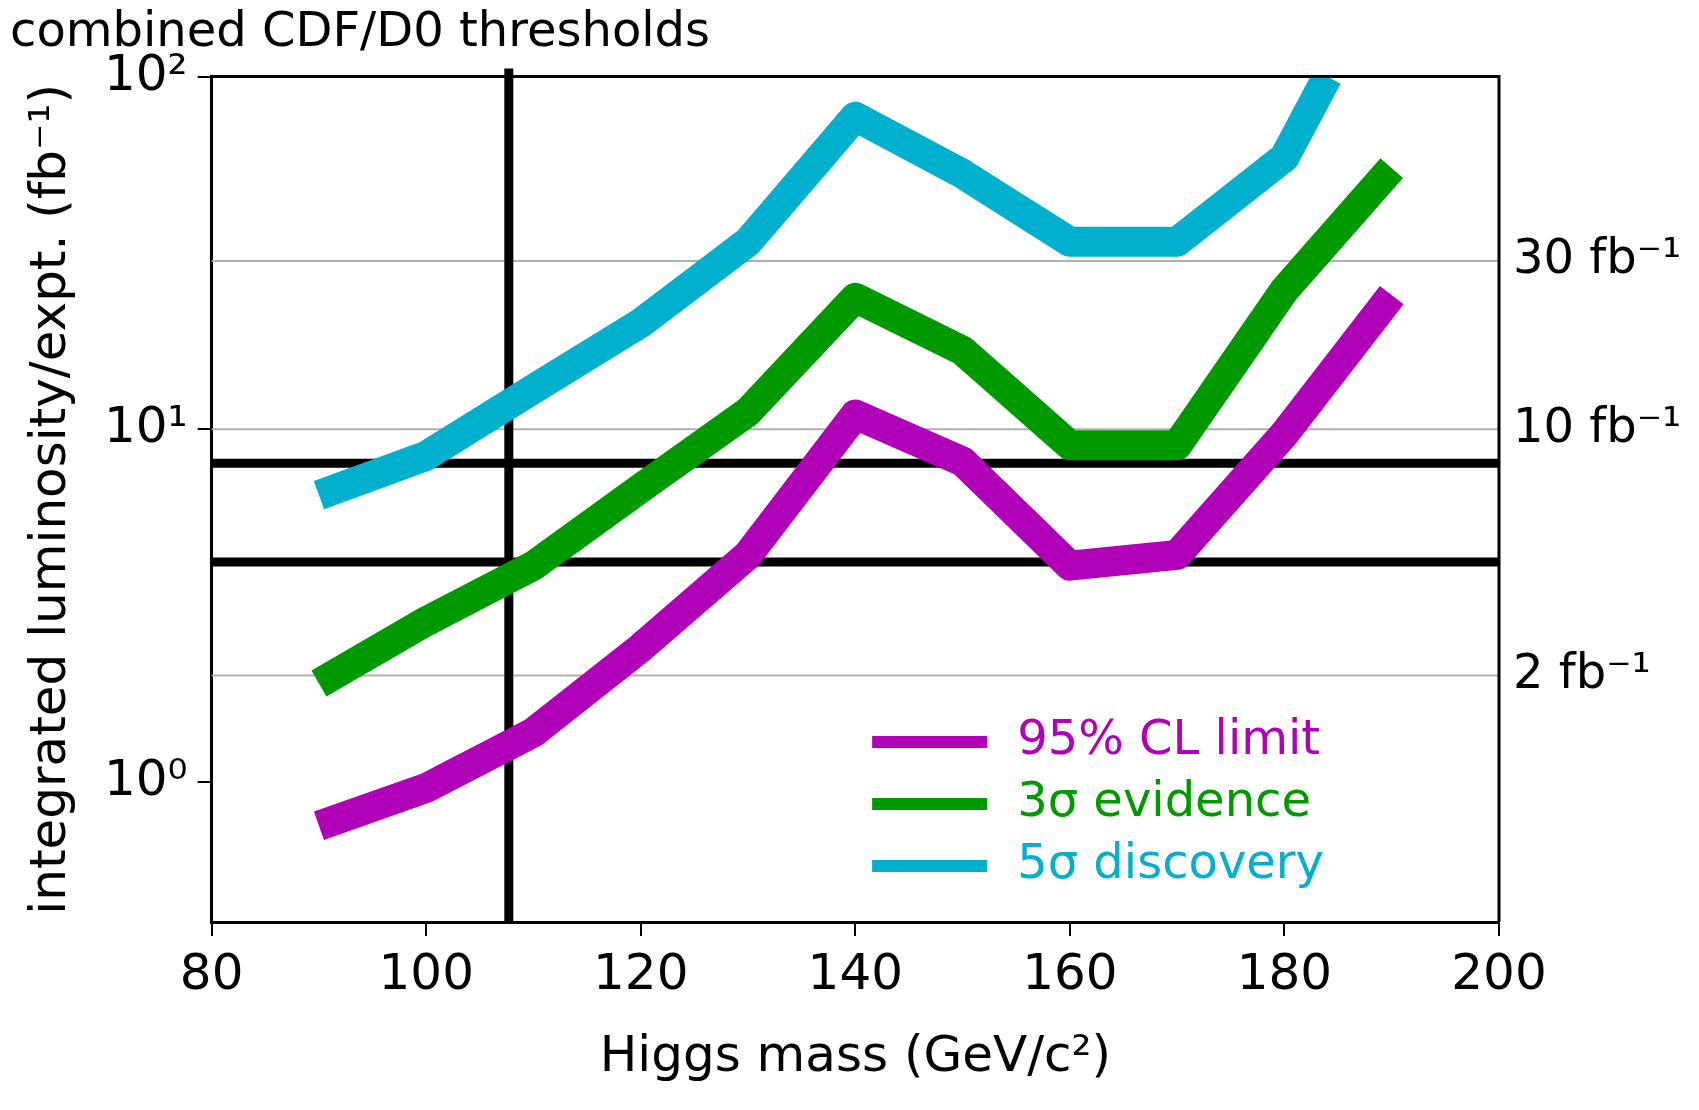 The image size is (1699, 1110). Describe the element at coordinates (1284, 971) in the screenshot. I see `x-tick-label: 180` at that location.